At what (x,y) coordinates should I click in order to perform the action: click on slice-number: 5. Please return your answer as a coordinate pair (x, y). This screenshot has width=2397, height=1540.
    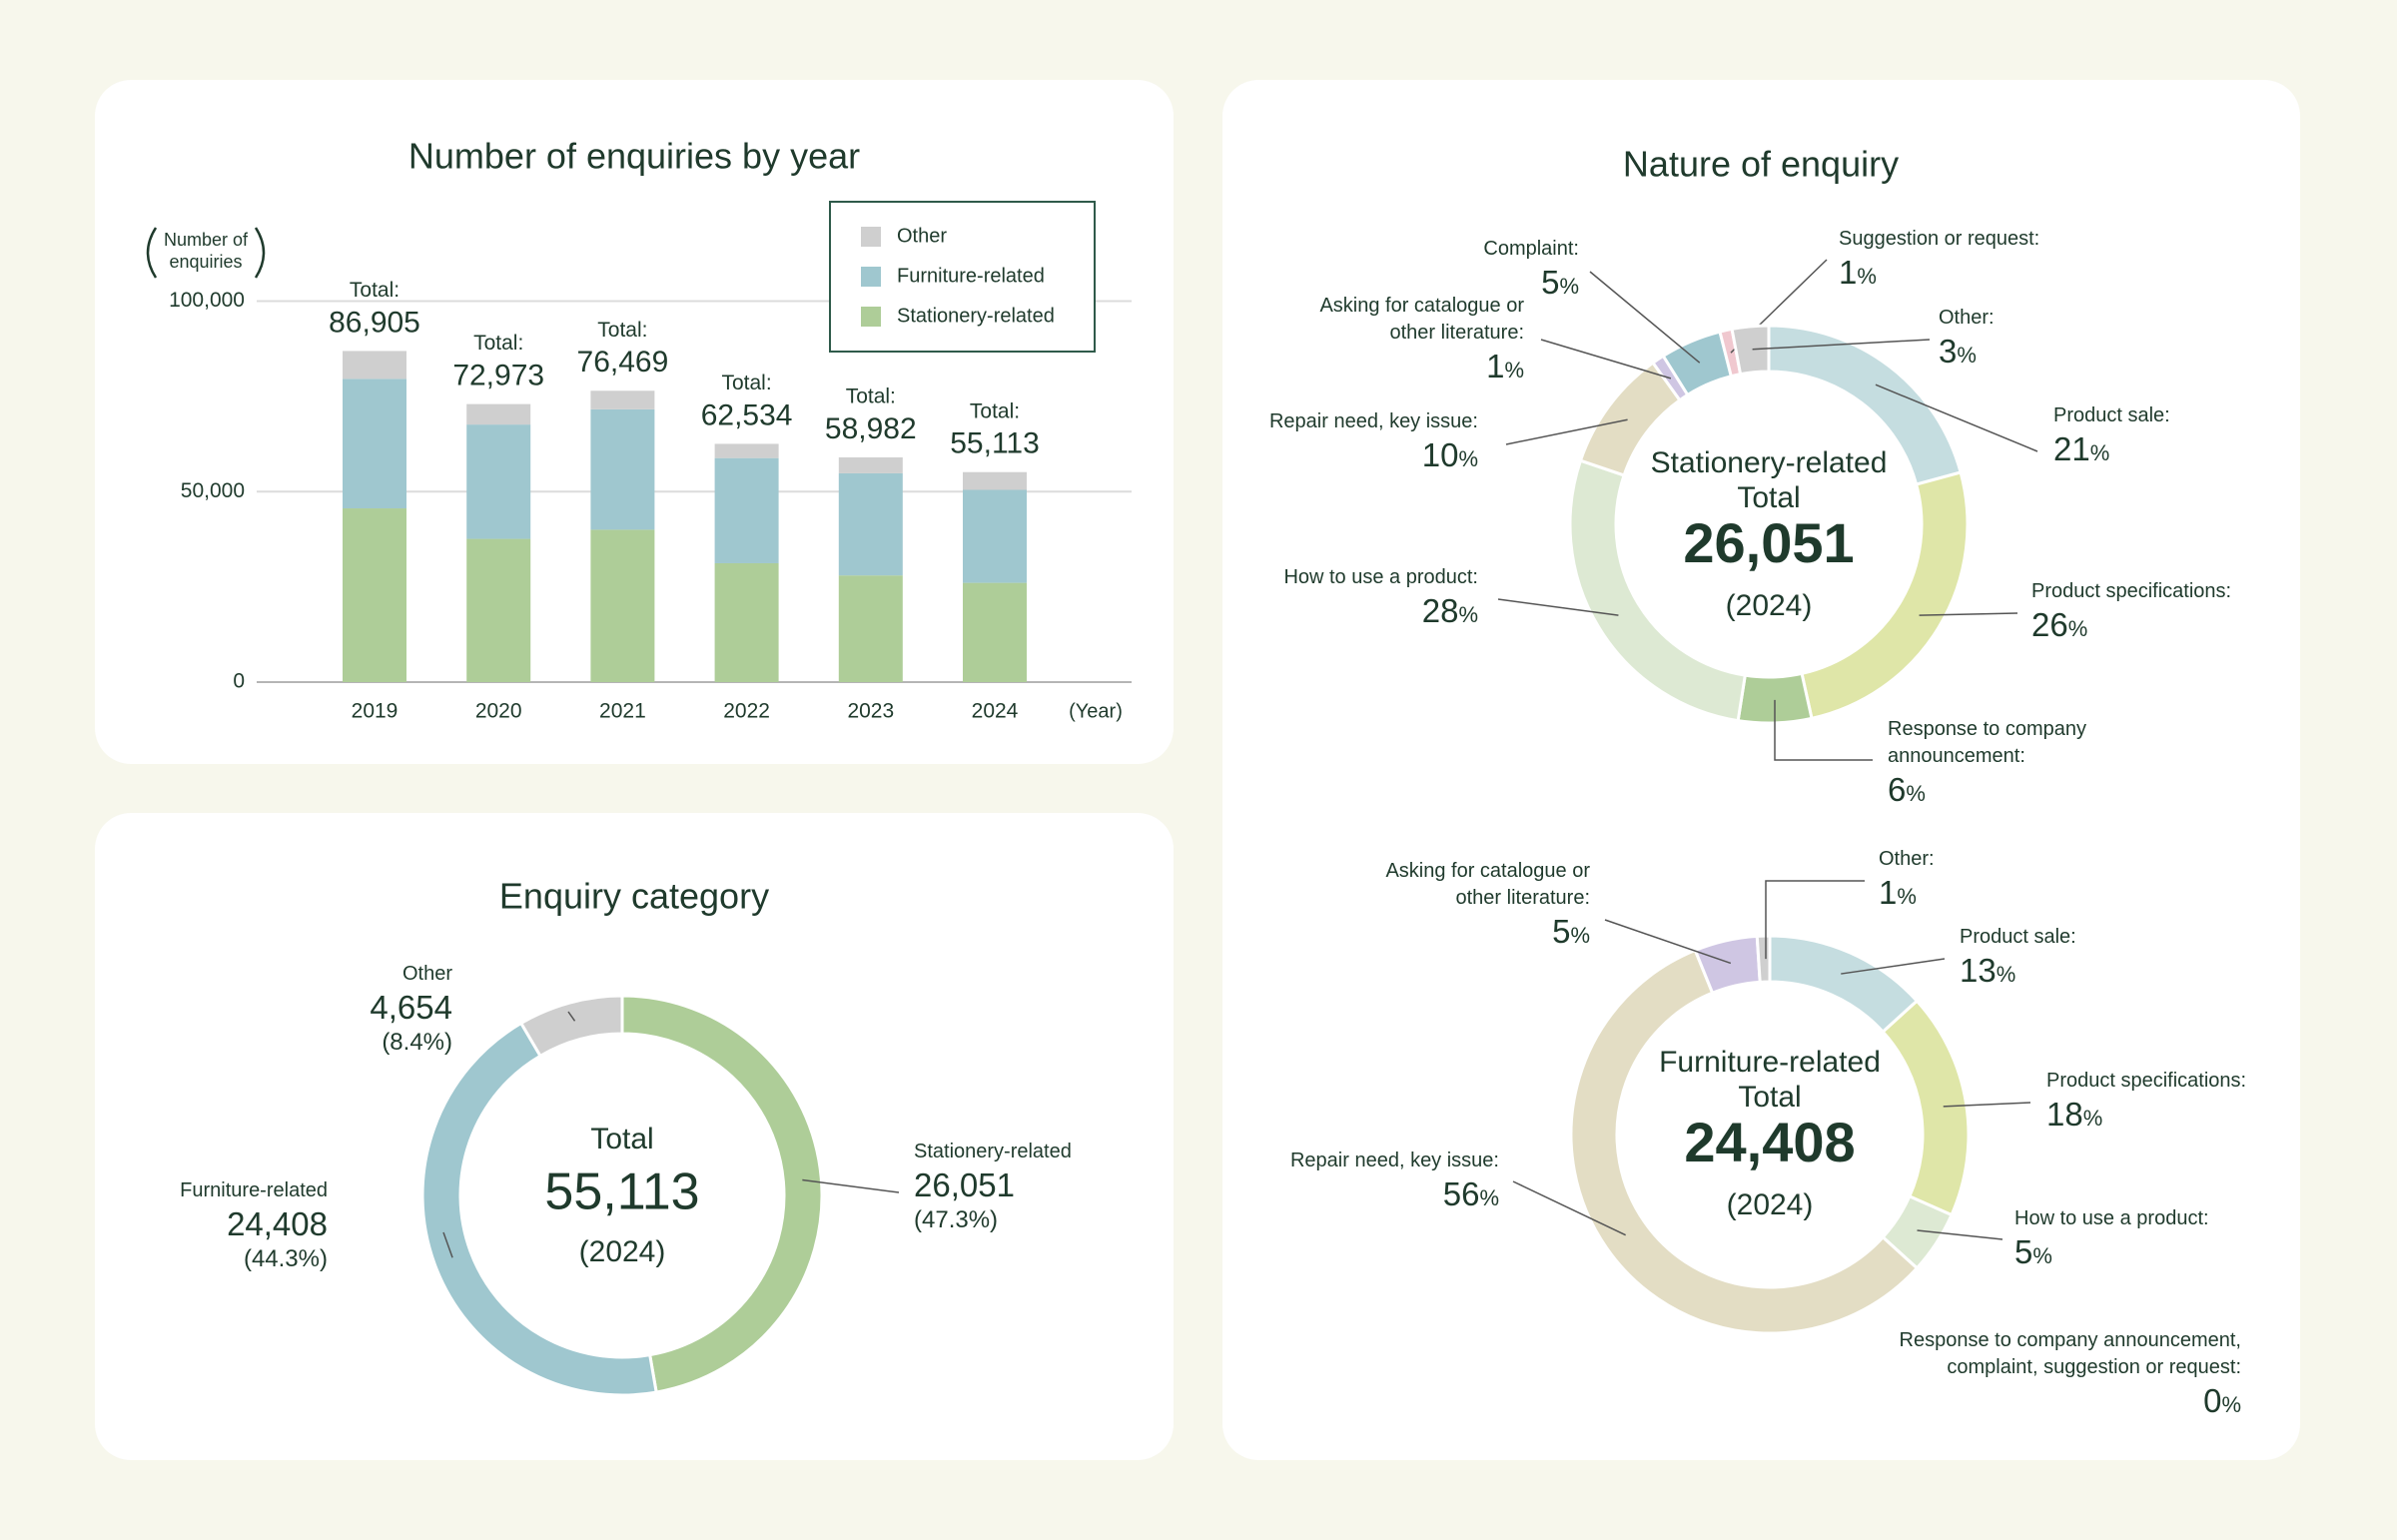
    Looking at the image, I should click on (1561, 932).